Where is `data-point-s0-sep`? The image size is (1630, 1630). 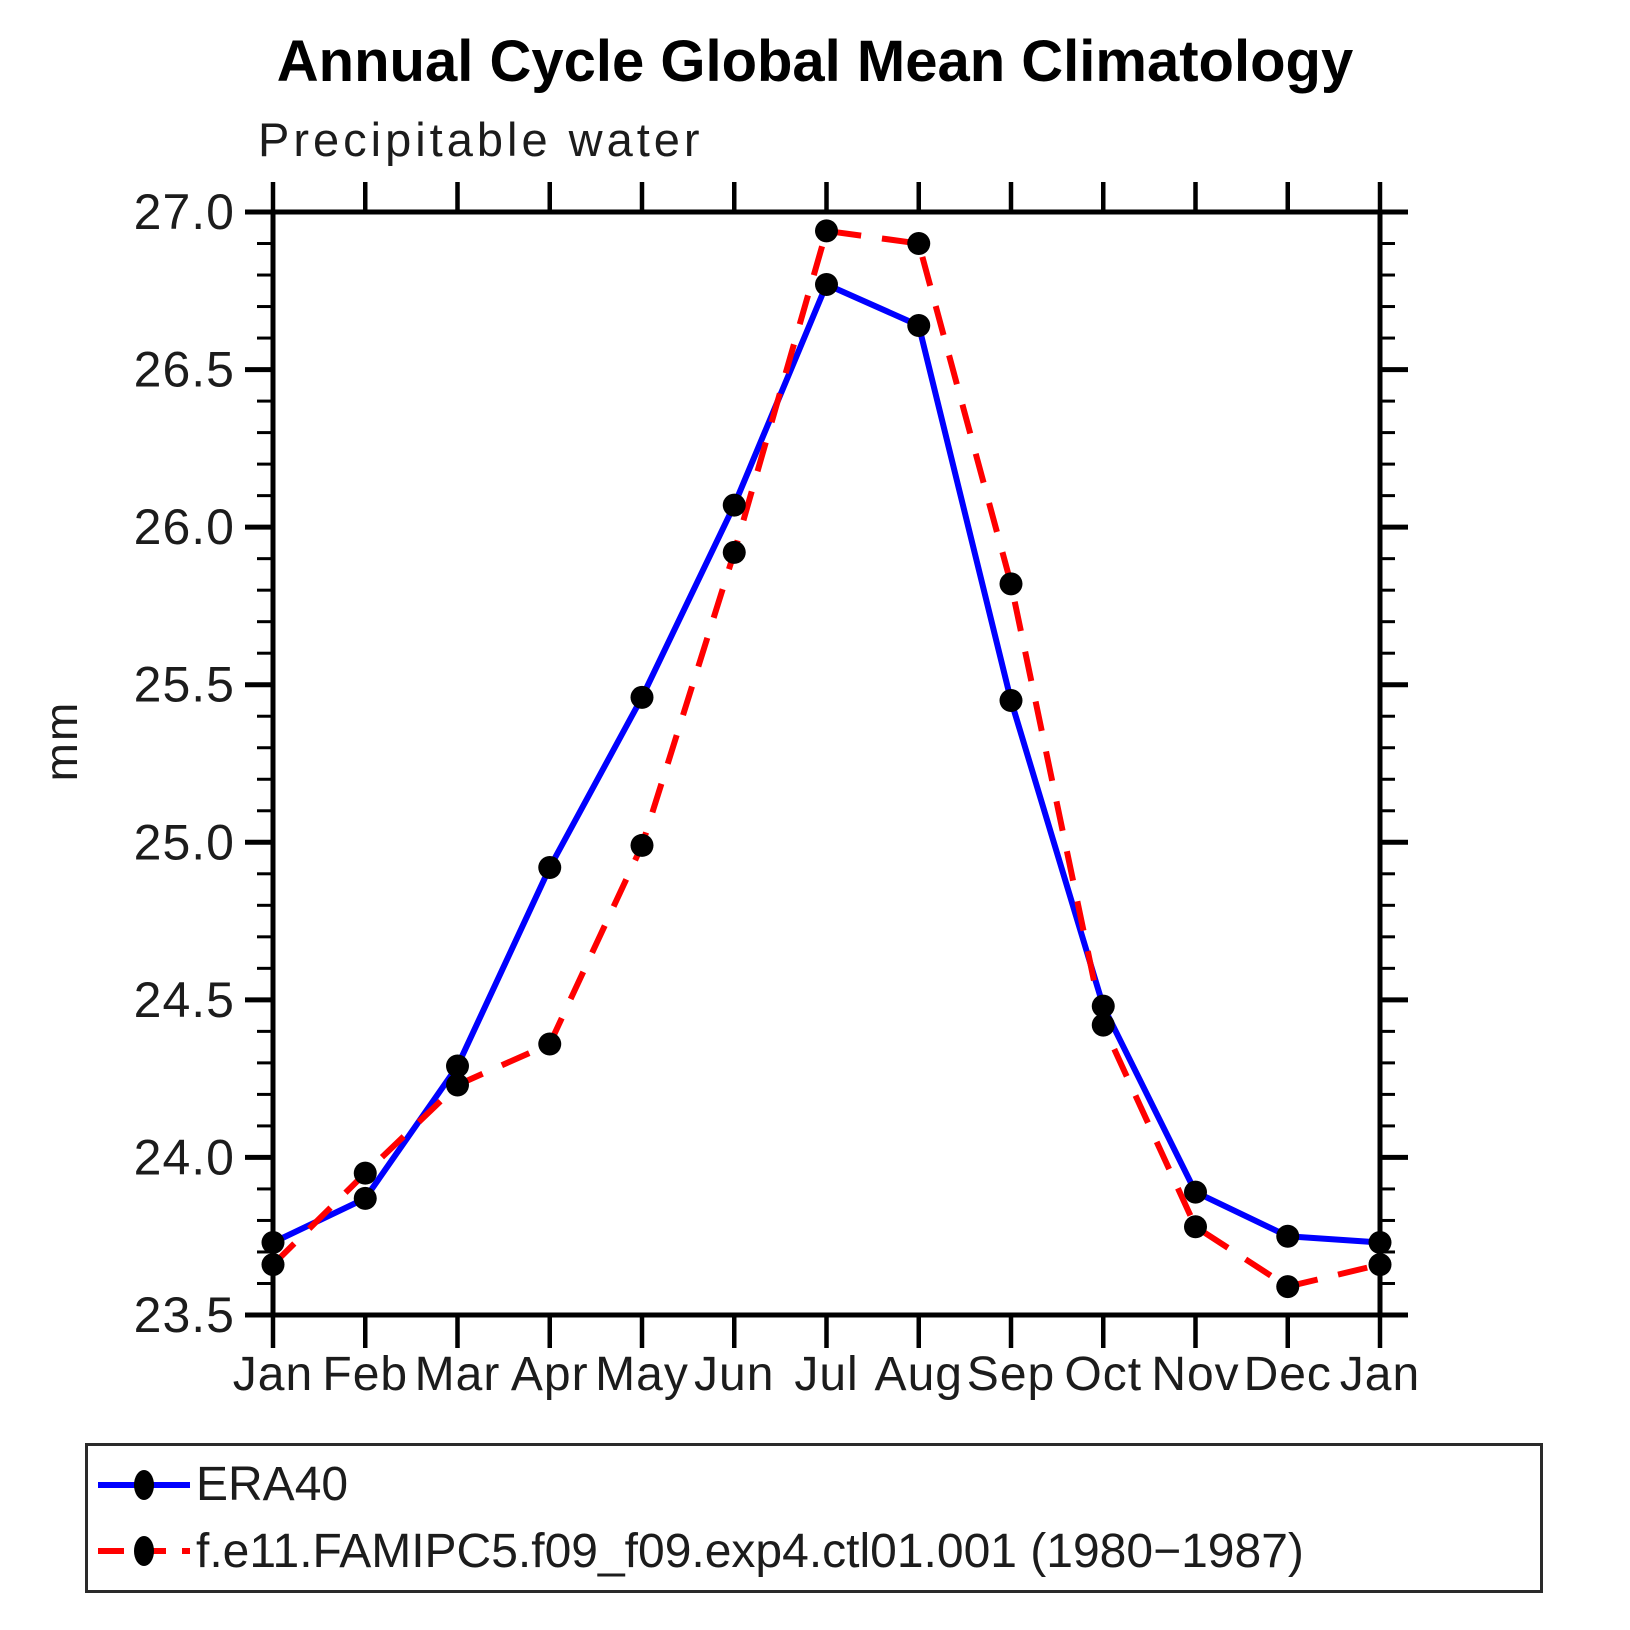
data-point-s0-sep is located at coordinates (1011, 700).